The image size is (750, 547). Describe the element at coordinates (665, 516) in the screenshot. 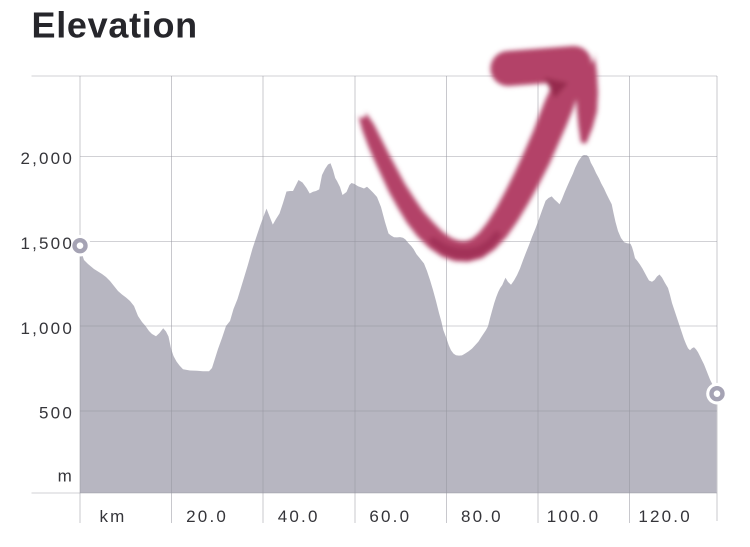

I see `svg-text: 120.0` at that location.